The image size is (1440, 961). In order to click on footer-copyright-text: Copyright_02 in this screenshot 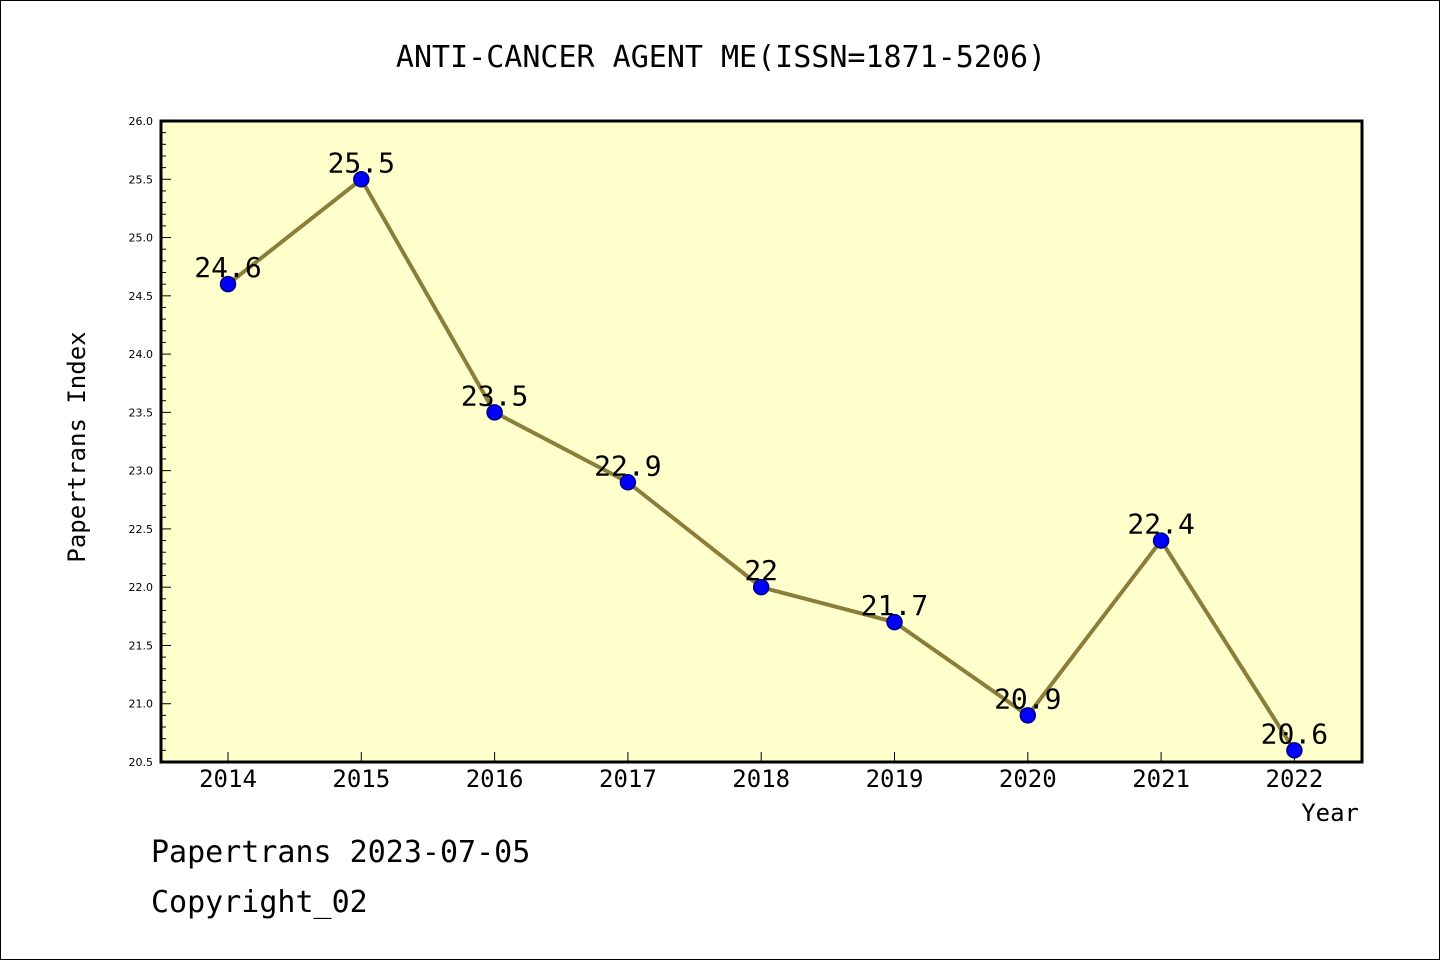, I will do `click(259, 902)`.